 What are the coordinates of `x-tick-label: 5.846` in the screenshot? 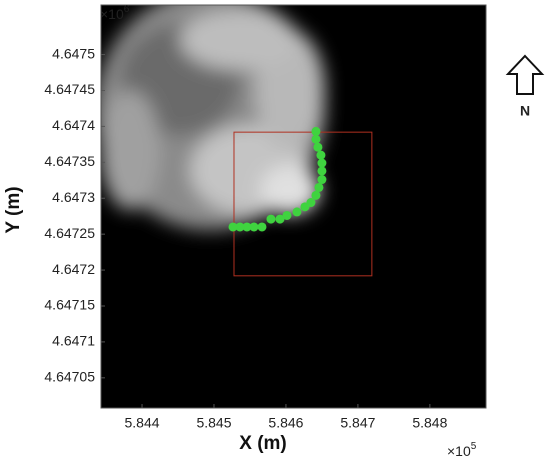 It's located at (285, 423).